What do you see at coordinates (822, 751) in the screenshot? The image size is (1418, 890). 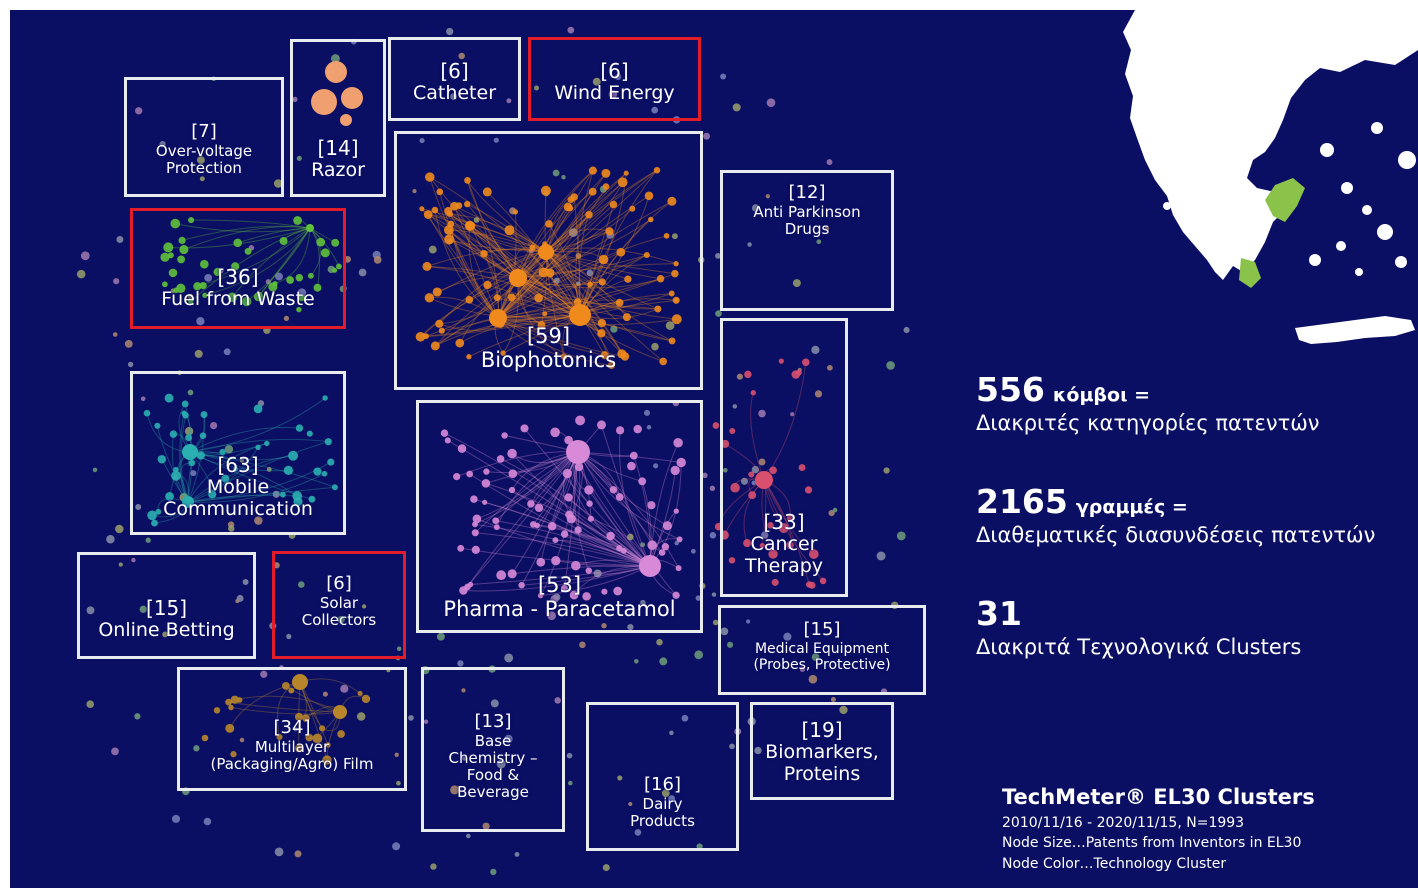 I see `cluster-box-biomarkers-proteins: [19] Biomarkers, Proteins` at bounding box center [822, 751].